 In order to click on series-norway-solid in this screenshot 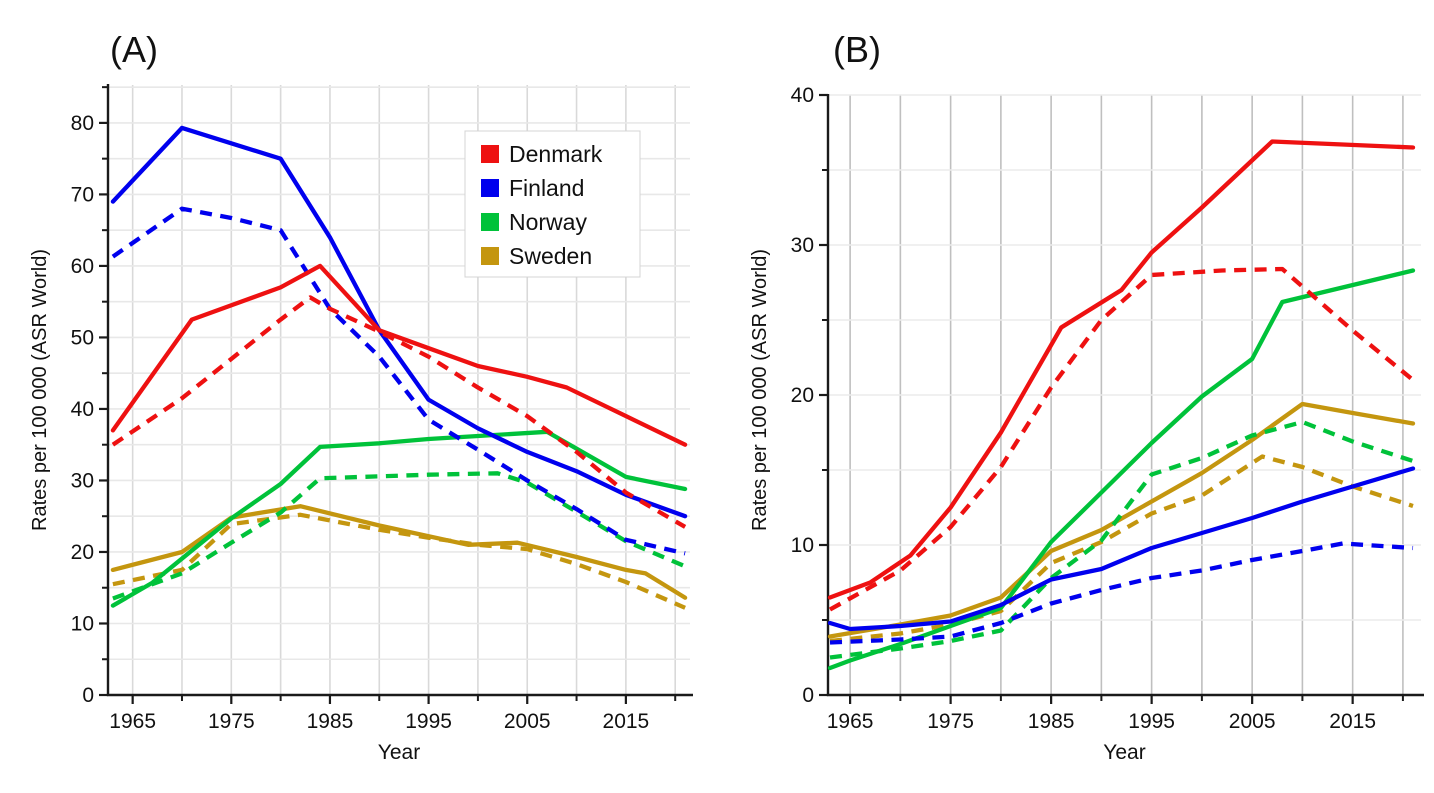, I will do `click(399, 518)`.